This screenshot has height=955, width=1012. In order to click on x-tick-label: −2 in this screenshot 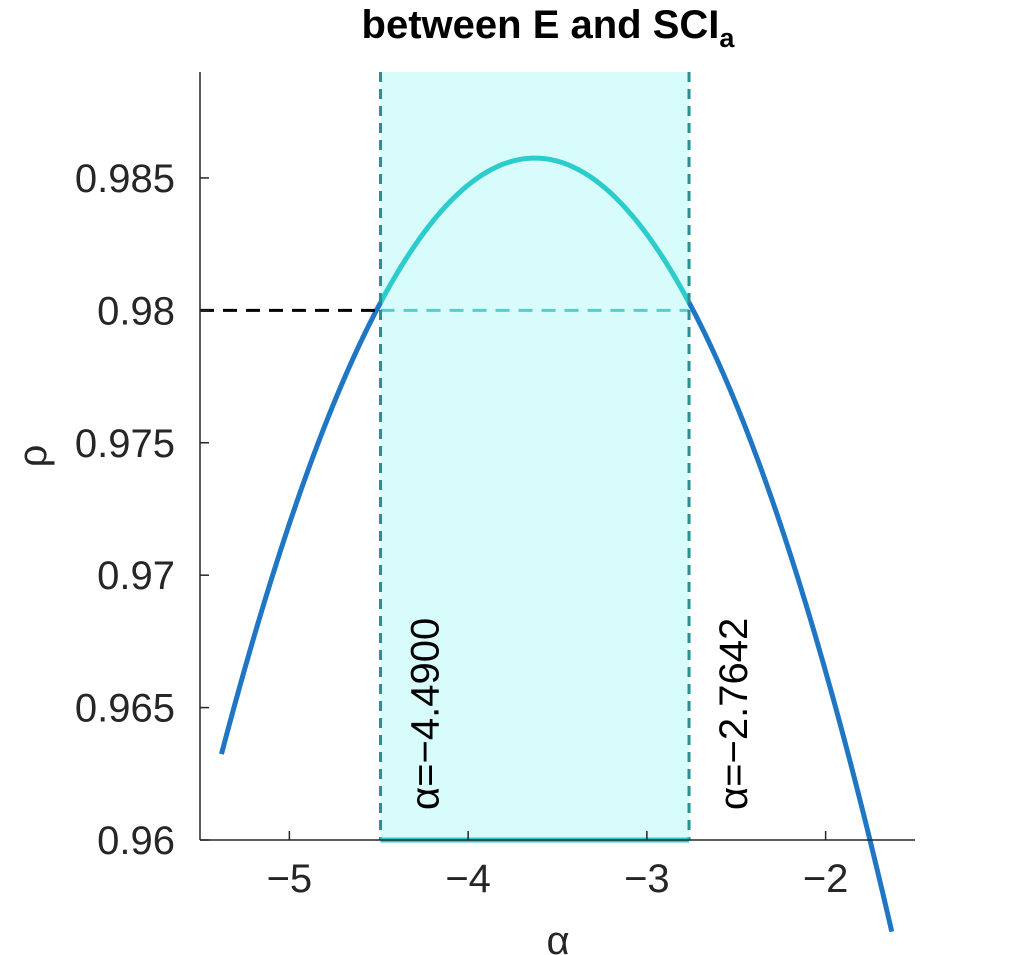, I will do `click(826, 879)`.